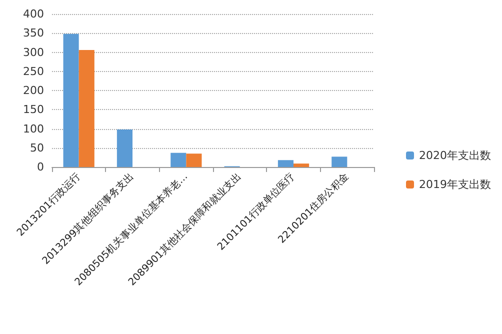 Image resolution: width=502 pixels, height=334 pixels. What do you see at coordinates (455, 155) in the screenshot?
I see `legend-label: 2020年支出数` at bounding box center [455, 155].